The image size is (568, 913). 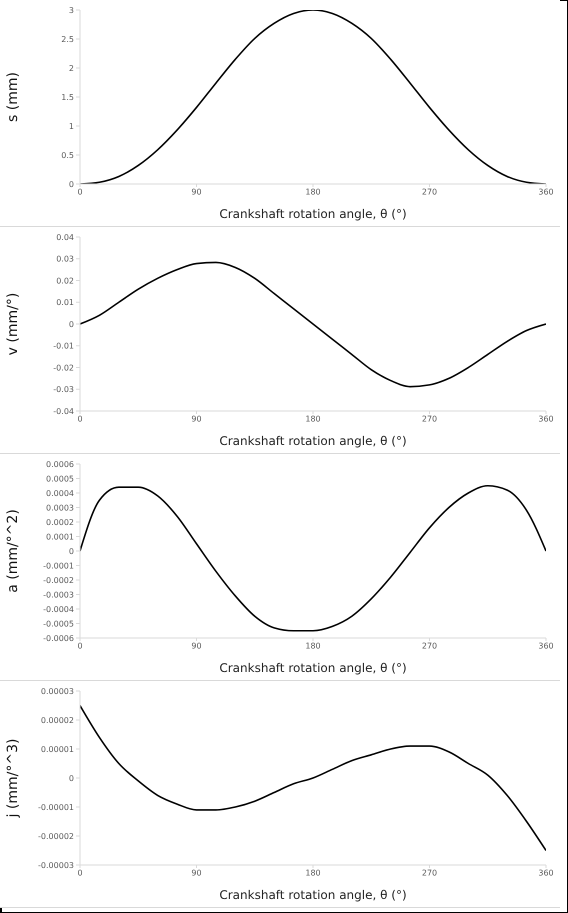 What do you see at coordinates (58, 623) in the screenshot?
I see `y-tick-label: -0.0005` at bounding box center [58, 623].